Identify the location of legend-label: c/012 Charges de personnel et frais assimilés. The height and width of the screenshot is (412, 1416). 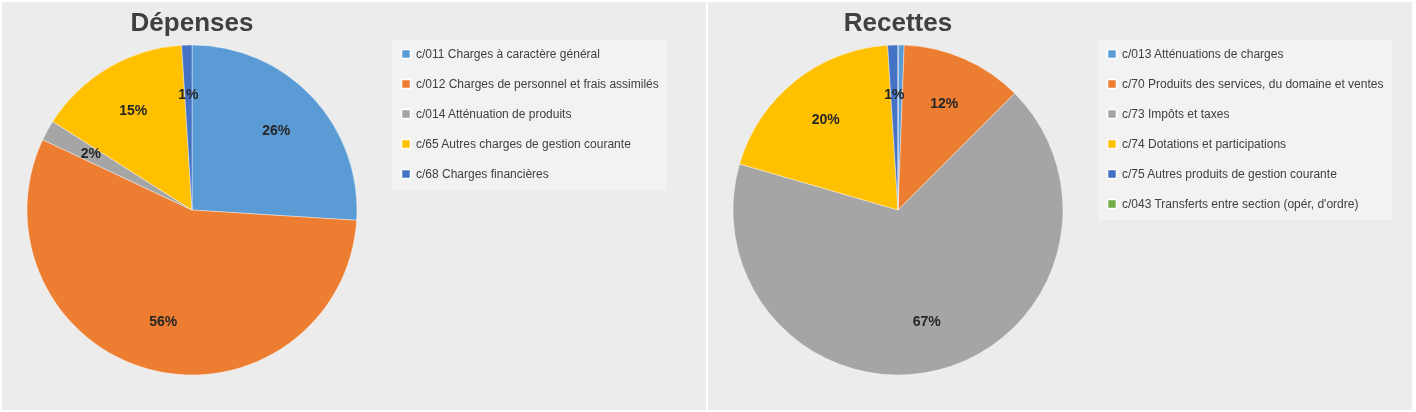
(537, 84).